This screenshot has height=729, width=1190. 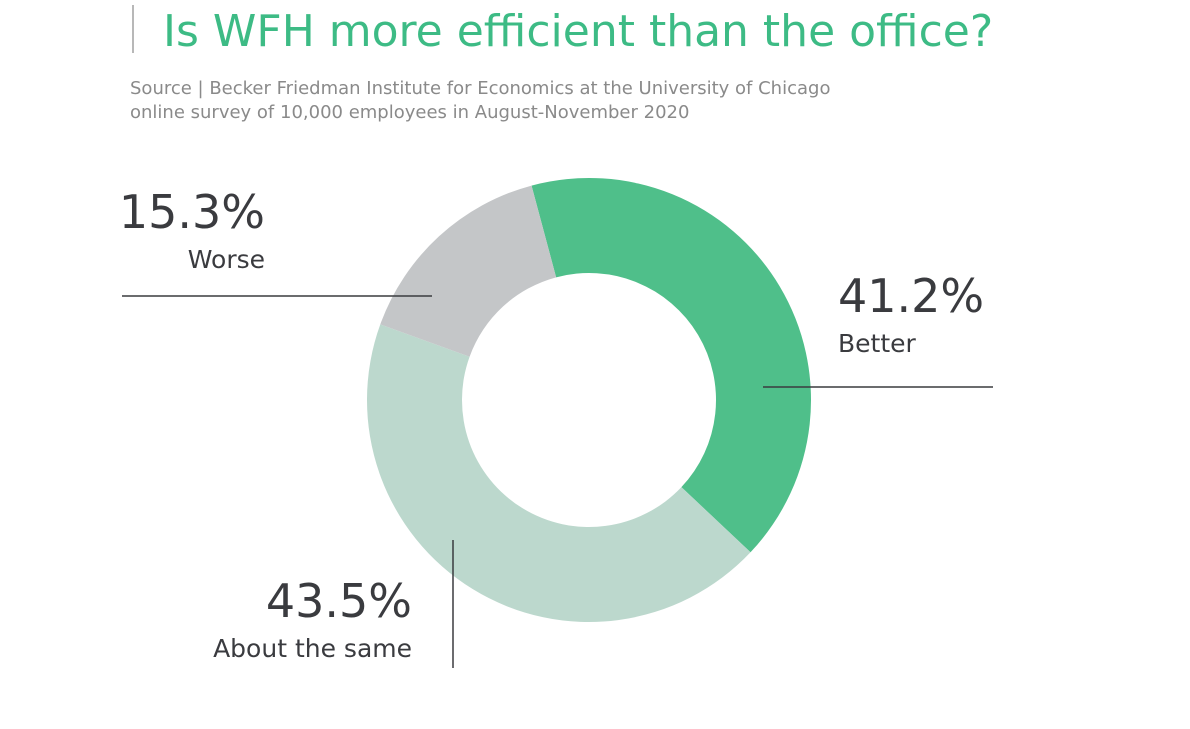 What do you see at coordinates (877, 343) in the screenshot?
I see `category-label: Better` at bounding box center [877, 343].